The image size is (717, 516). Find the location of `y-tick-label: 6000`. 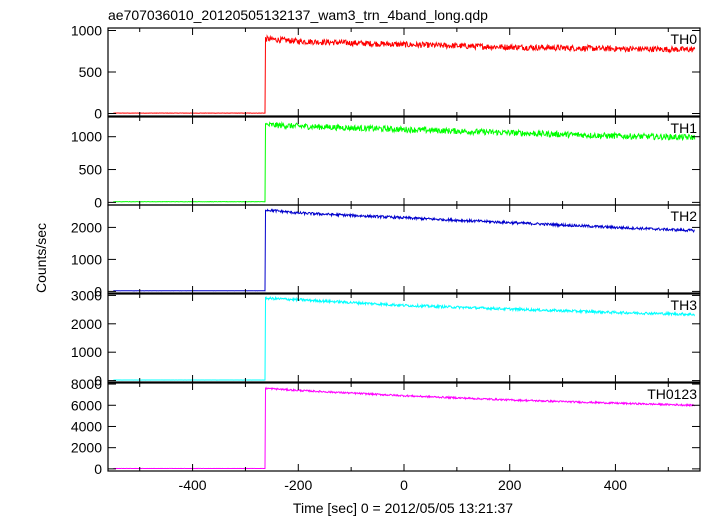

y-tick-label: 6000 is located at coordinates (86, 405).